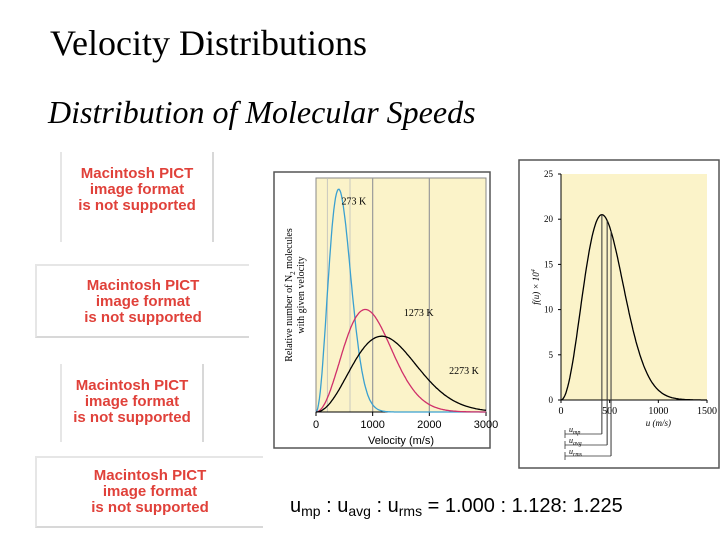 This screenshot has width=720, height=540. Describe the element at coordinates (208, 43) in the screenshot. I see `slide-title: Velocity Distributions` at that location.